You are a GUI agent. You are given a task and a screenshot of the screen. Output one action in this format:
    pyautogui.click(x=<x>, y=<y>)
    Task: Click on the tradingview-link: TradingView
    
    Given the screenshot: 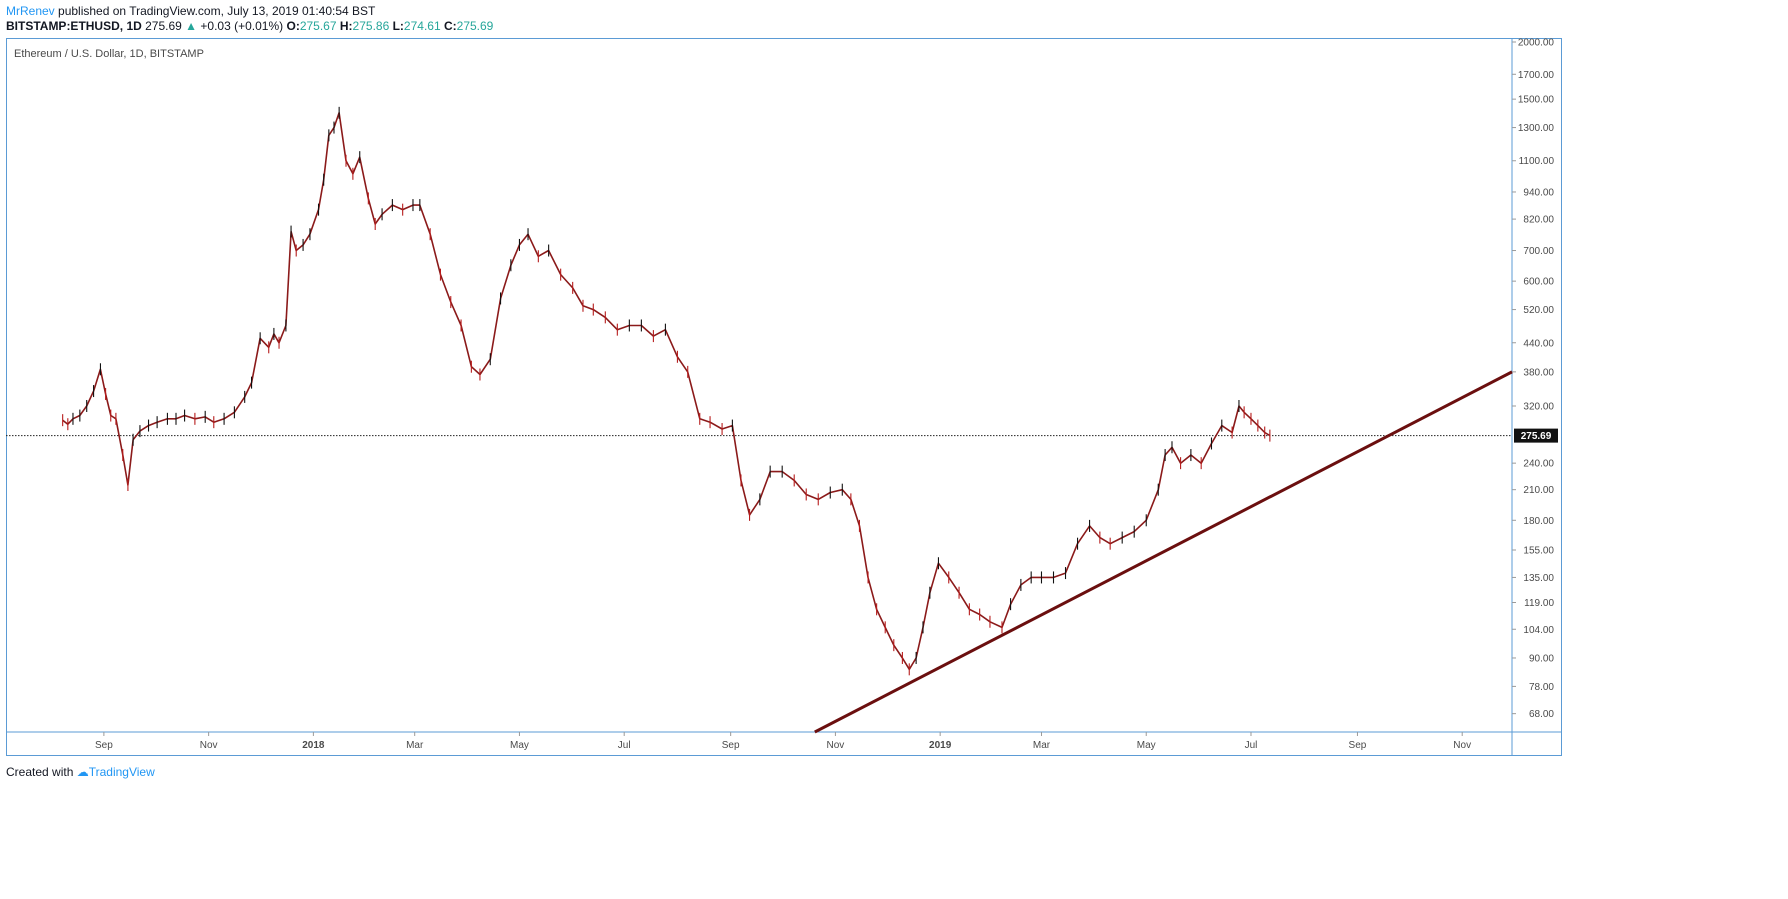 What is the action you would take?
    pyautogui.click(x=121, y=772)
    